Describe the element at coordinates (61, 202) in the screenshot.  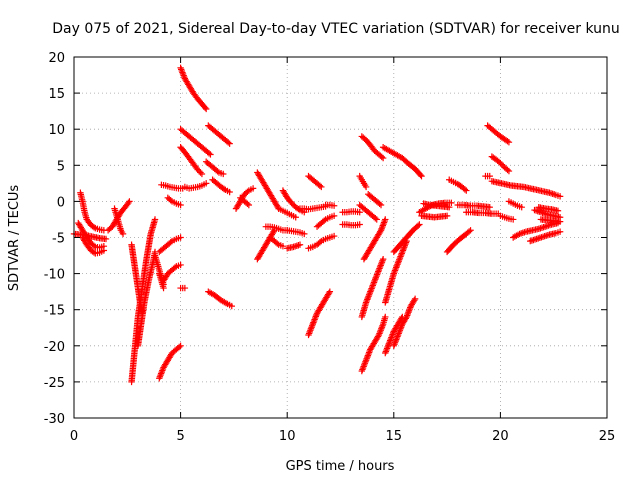
I see `y-tick-label: 0` at that location.